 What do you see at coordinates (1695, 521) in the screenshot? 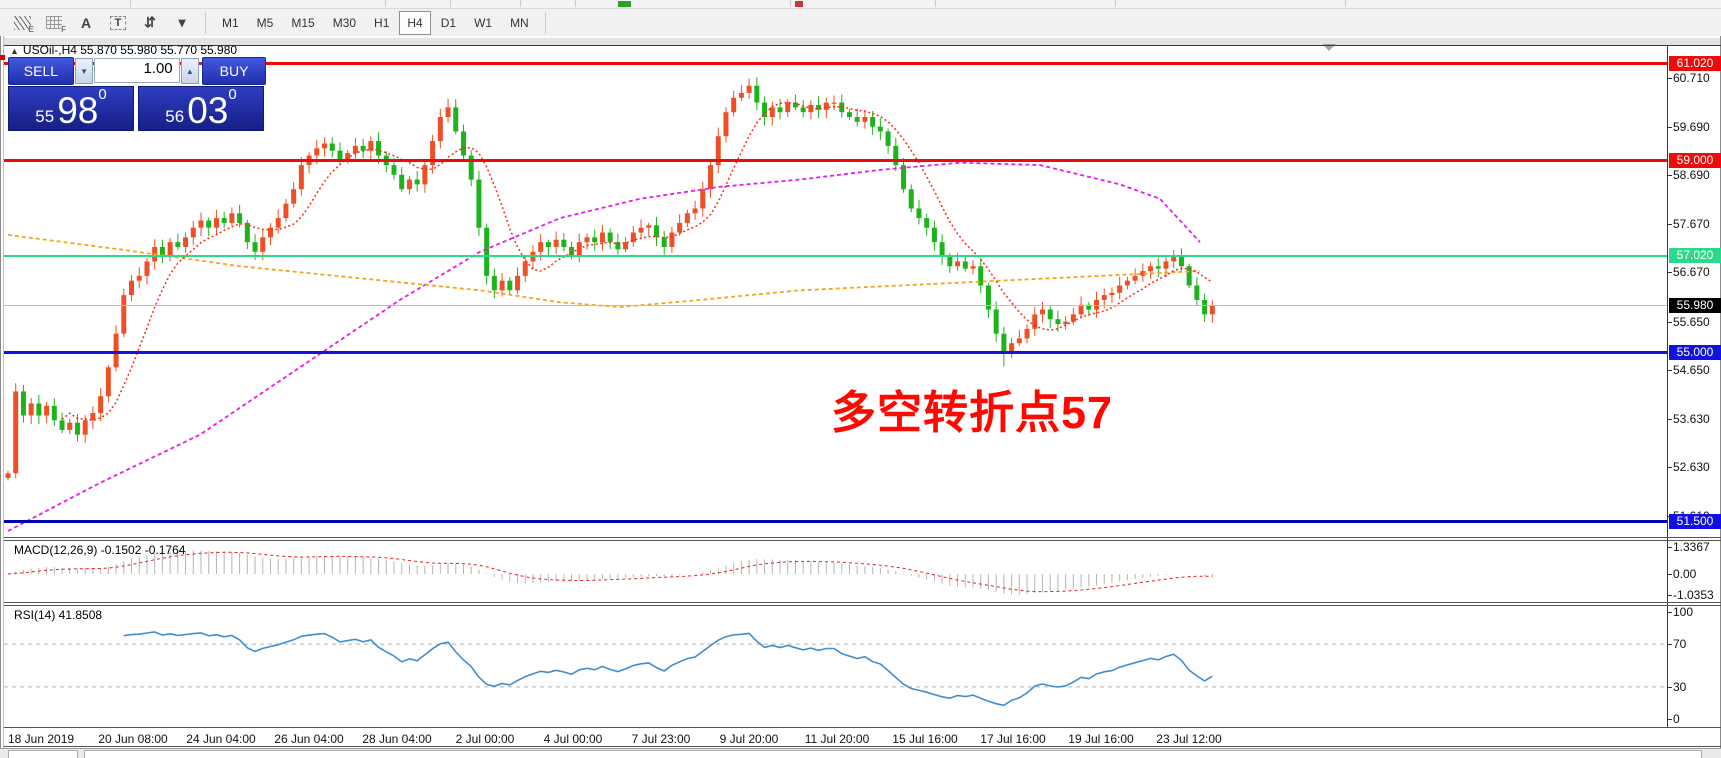
I see `price-badge-51.500: 51.500` at bounding box center [1695, 521].